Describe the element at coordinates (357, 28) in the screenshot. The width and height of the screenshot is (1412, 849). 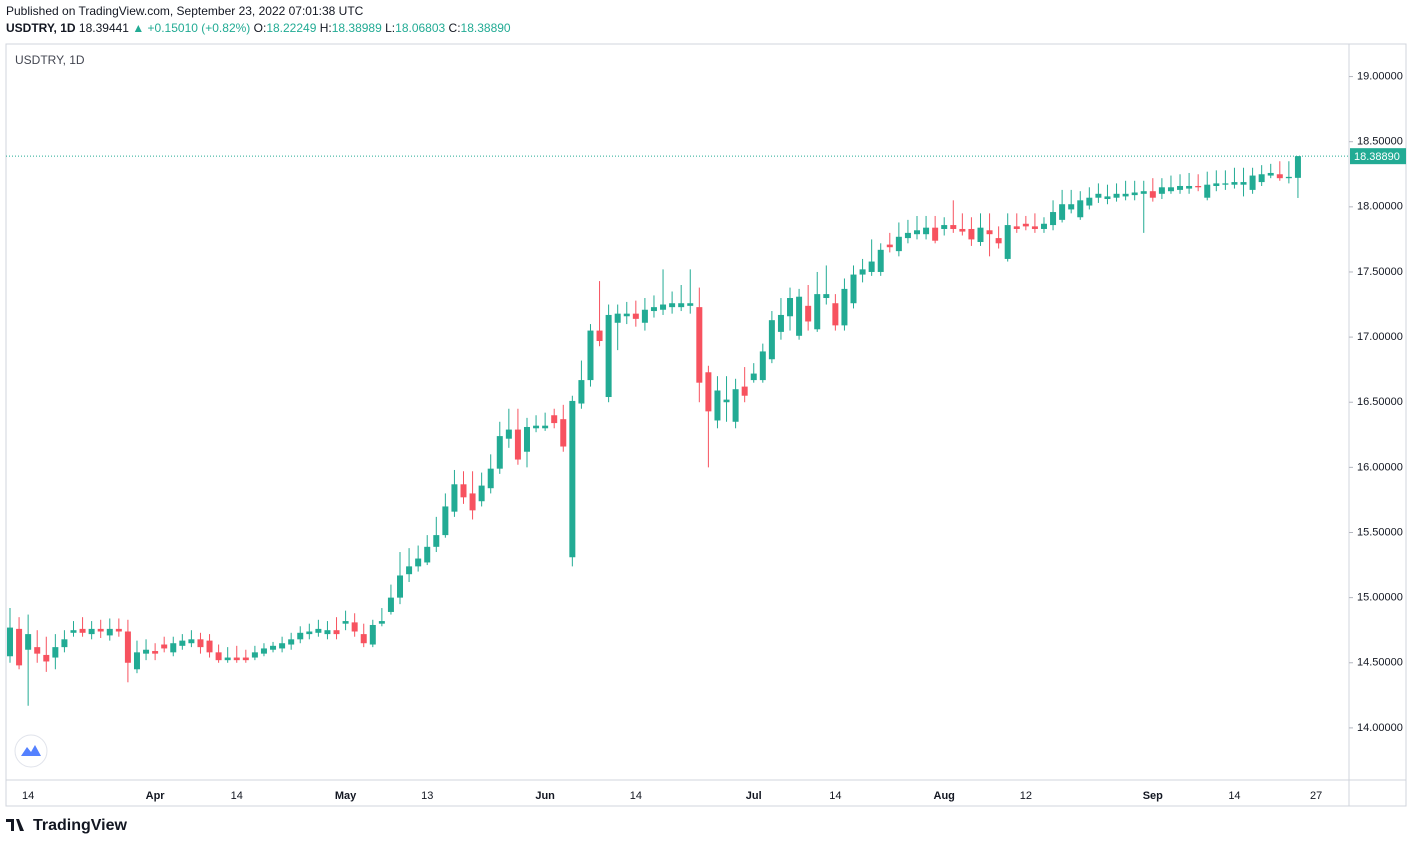
I see `ohlc-value: 18.38989` at that location.